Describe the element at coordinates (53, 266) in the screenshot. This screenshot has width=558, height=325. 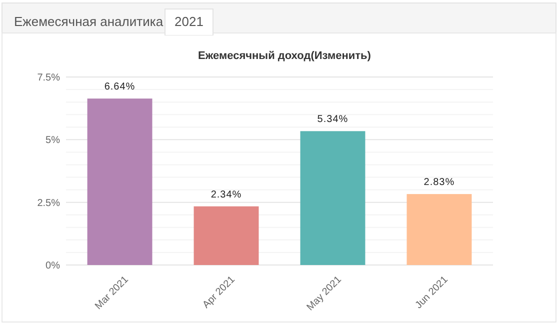
I see `y-tick-label: 0%` at that location.